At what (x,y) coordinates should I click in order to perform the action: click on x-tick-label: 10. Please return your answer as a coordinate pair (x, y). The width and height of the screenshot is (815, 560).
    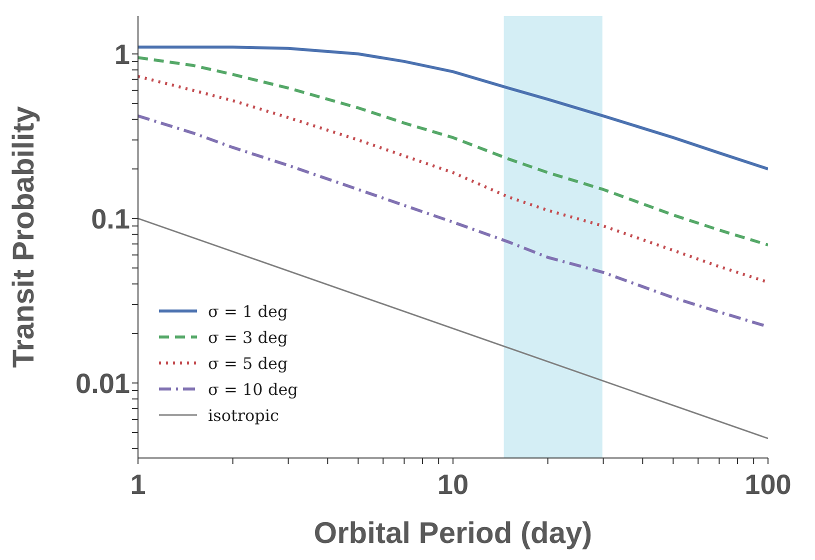
    Looking at the image, I should click on (453, 484).